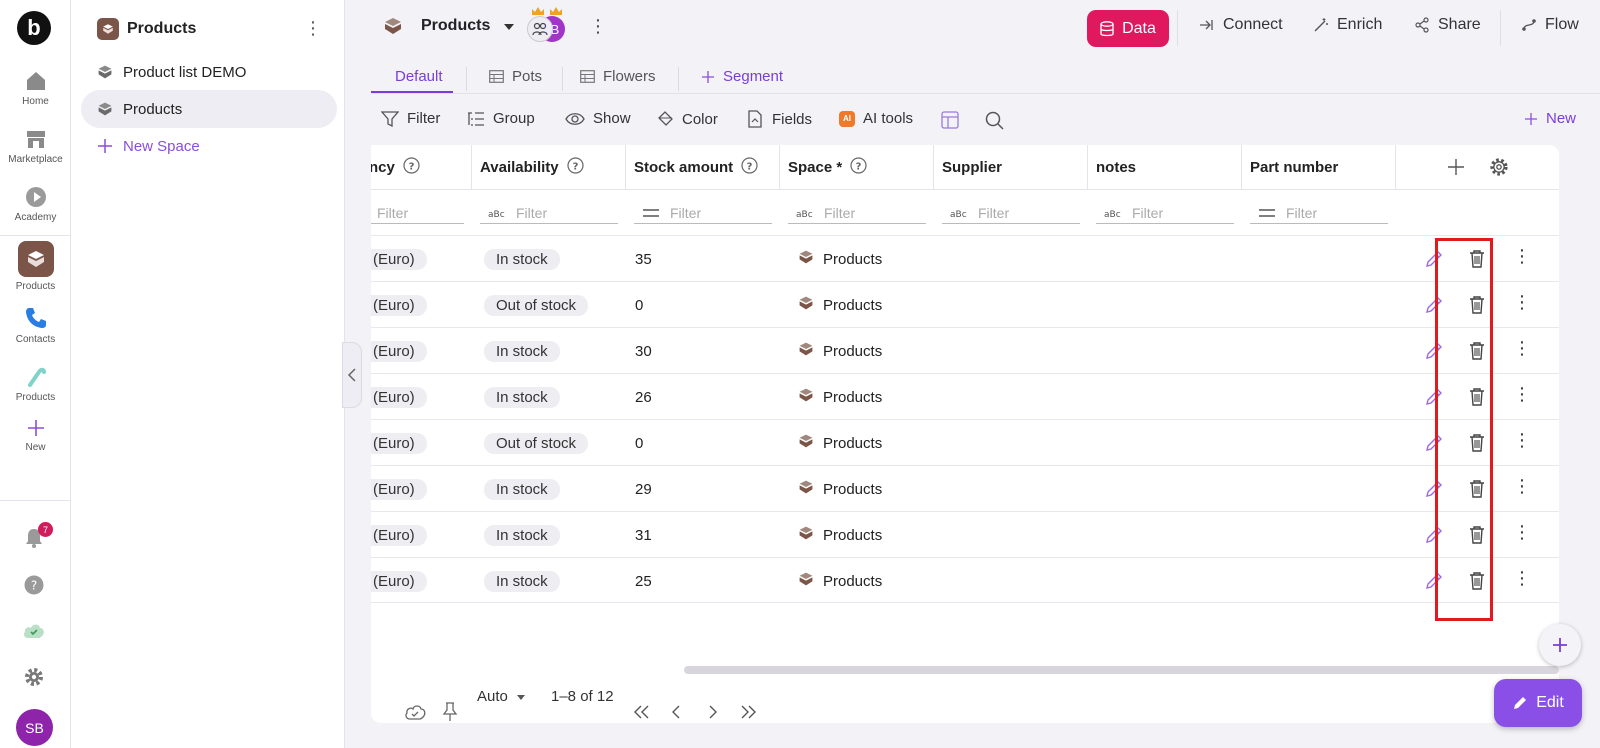 This screenshot has width=1600, height=748. Describe the element at coordinates (1319, 167) in the screenshot. I see `column-header: Part number` at that location.